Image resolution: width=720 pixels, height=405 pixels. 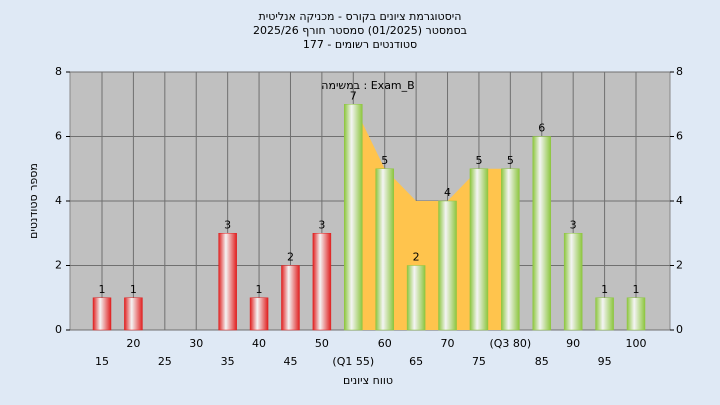 What do you see at coordinates (33, 201) in the screenshot?
I see `y-axis-label: מספר סטודנטים` at bounding box center [33, 201].